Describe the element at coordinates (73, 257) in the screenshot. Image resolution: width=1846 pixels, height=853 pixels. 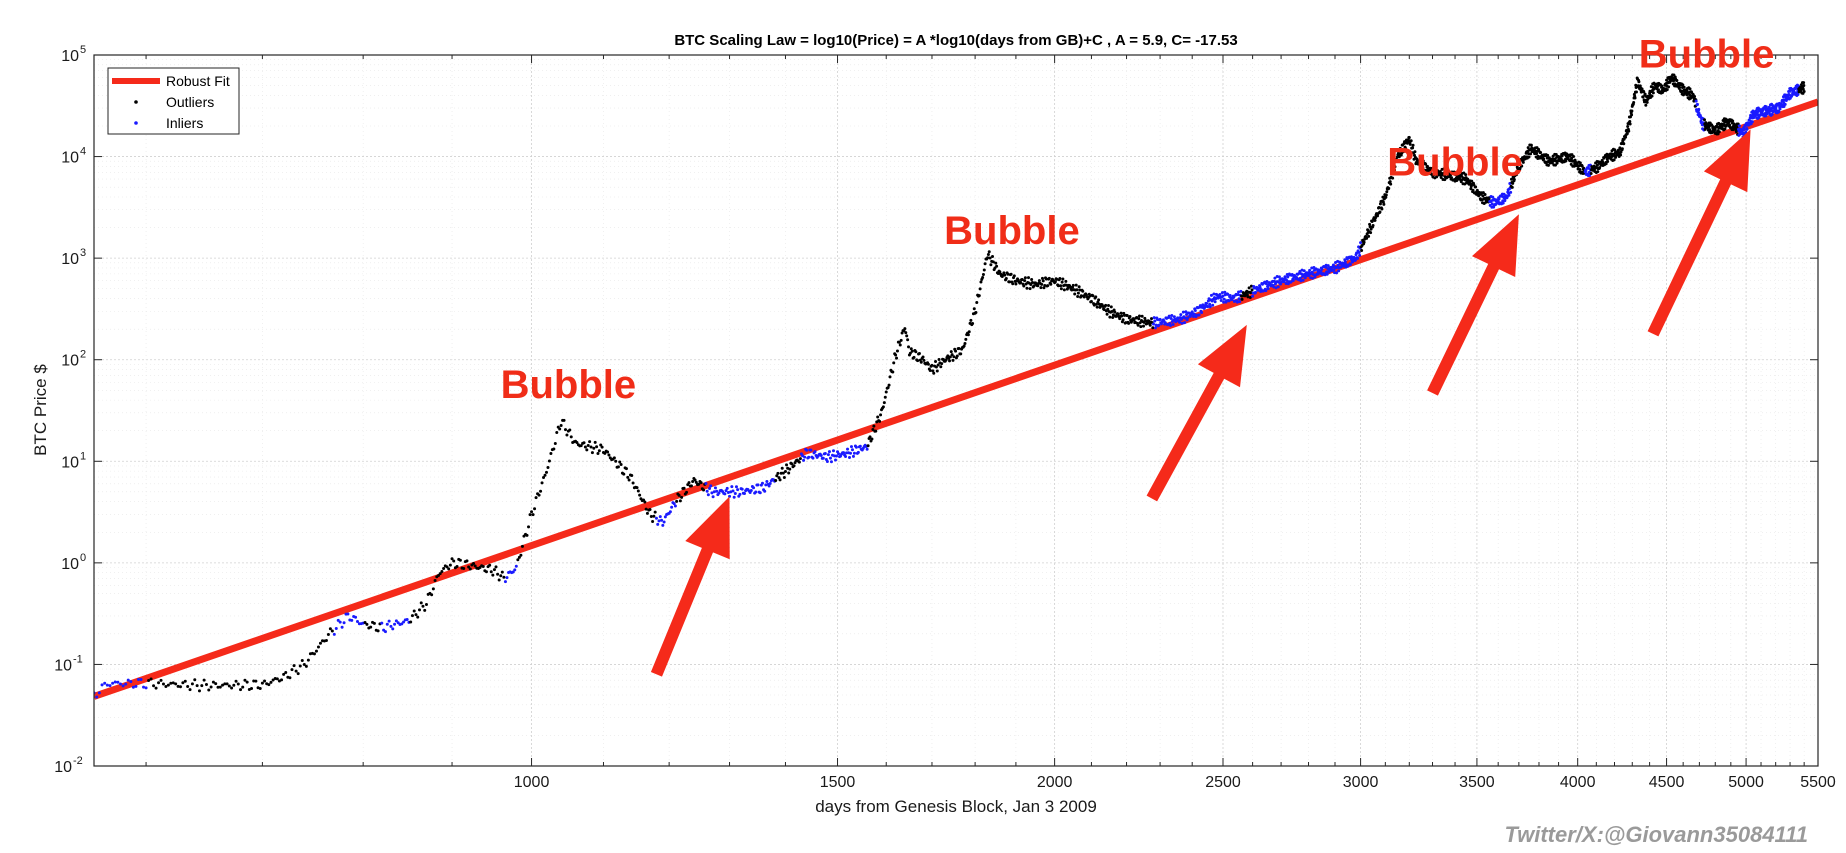
I see `y-tick-label: 10 3` at that location.